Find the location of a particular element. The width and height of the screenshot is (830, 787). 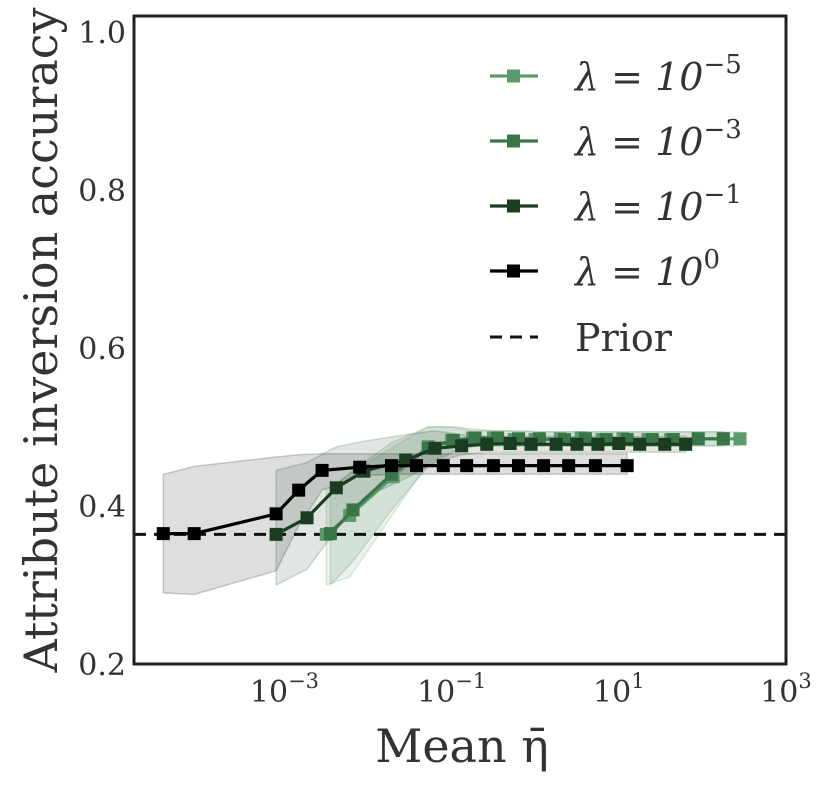

legend-label: λ = 10−3 is located at coordinates (657, 139).